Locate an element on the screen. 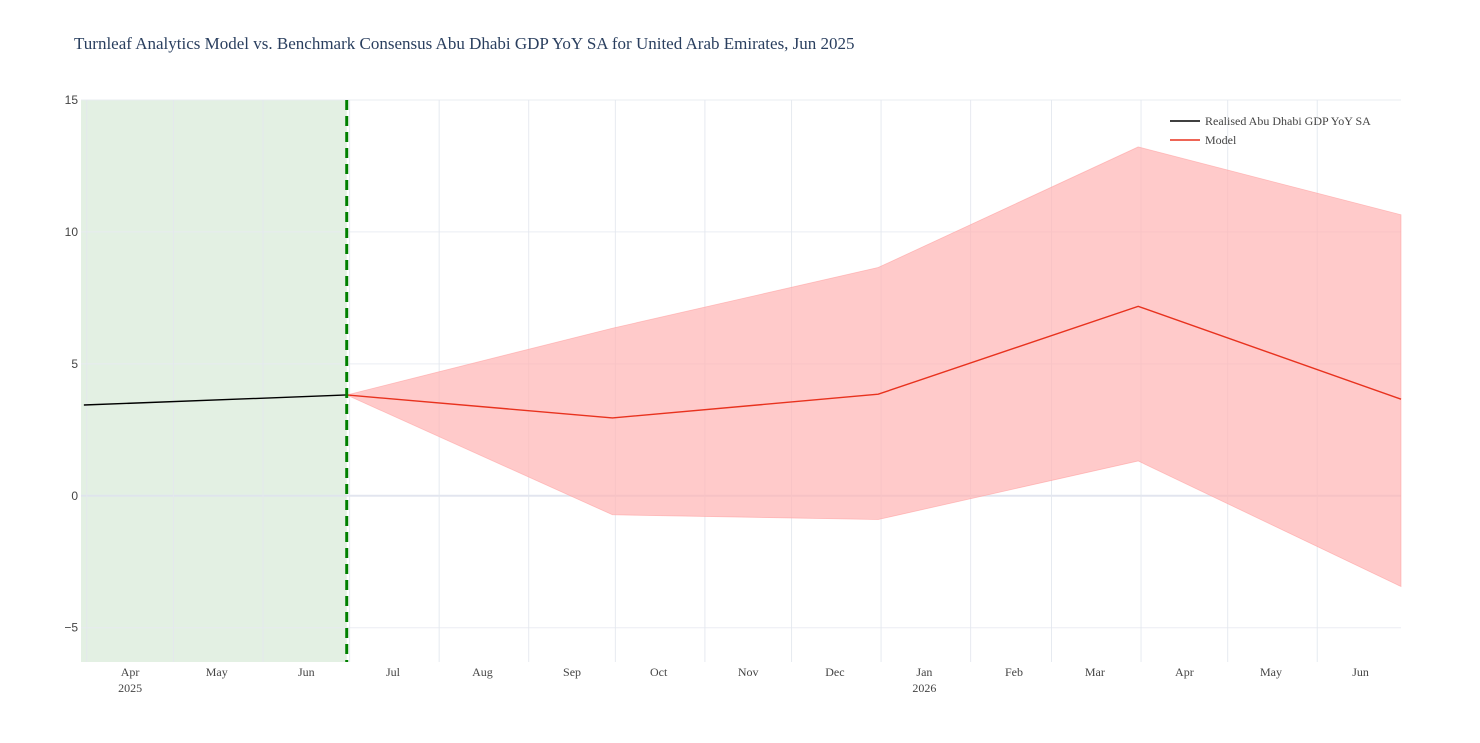 Image resolution: width=1480 pixels, height=743 pixels. y-axis: −5 0 5 10 15 is located at coordinates (71, 364).